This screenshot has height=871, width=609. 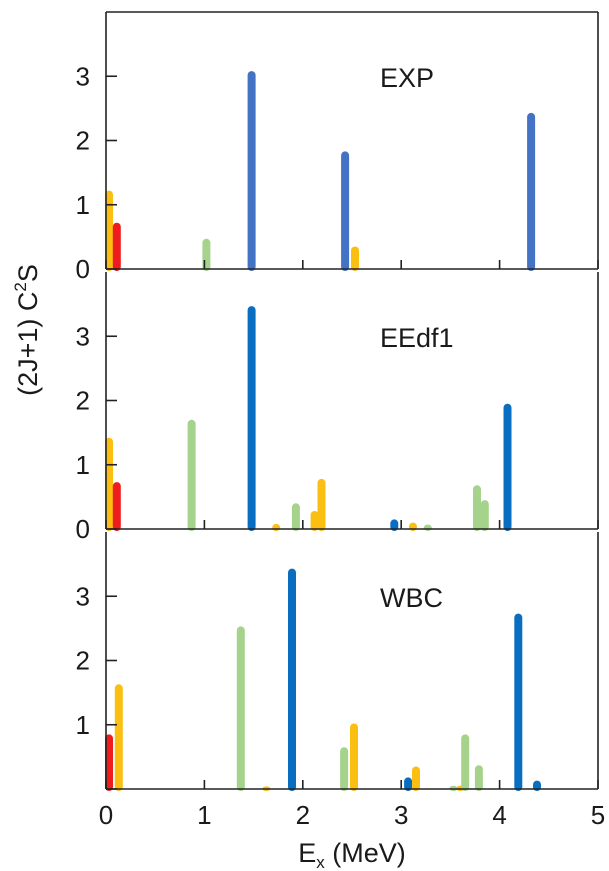 I want to click on x-tick-label: 5, so click(x=598, y=815).